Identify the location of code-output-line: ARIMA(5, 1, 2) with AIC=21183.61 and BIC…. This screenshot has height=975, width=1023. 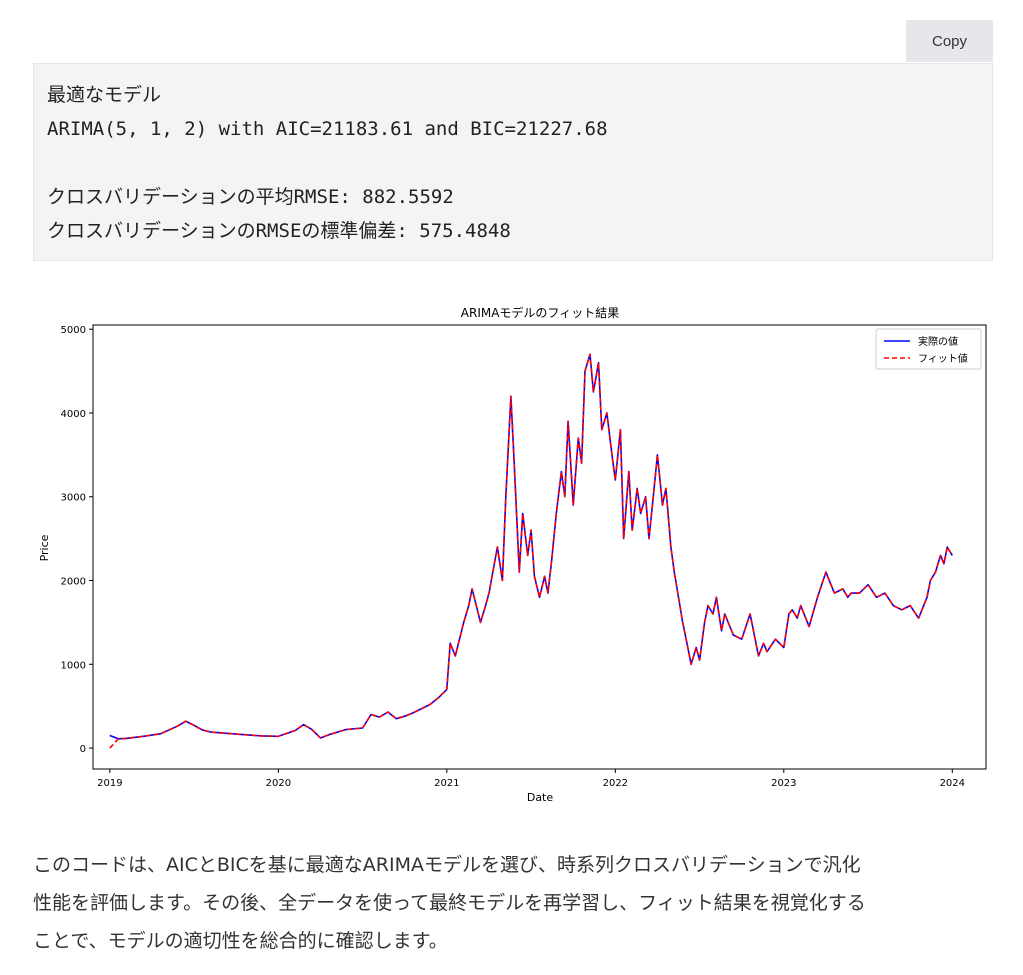
(327, 129).